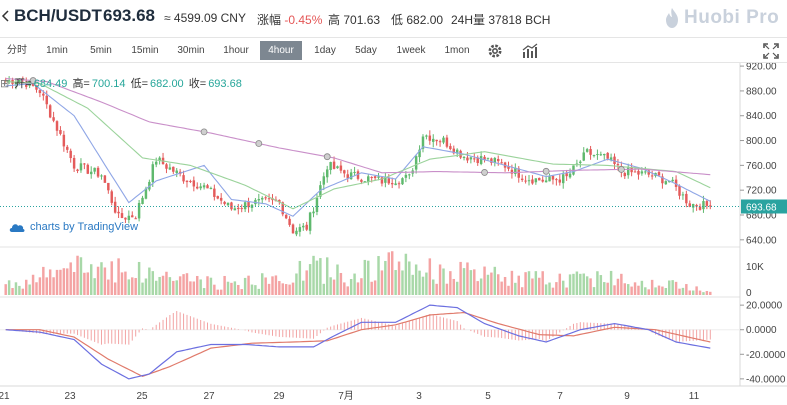 This screenshot has width=787, height=405. I want to click on volume-tick-label: 10K, so click(755, 267).